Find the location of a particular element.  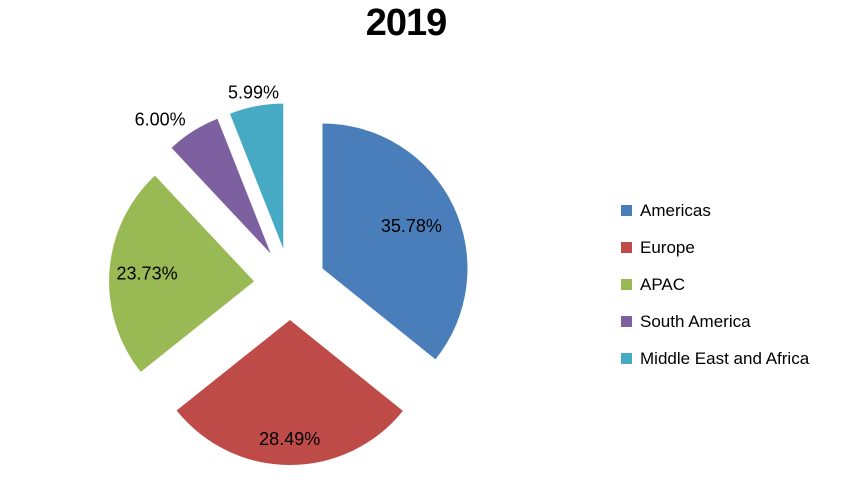

legend-label: Americas is located at coordinates (675, 210).